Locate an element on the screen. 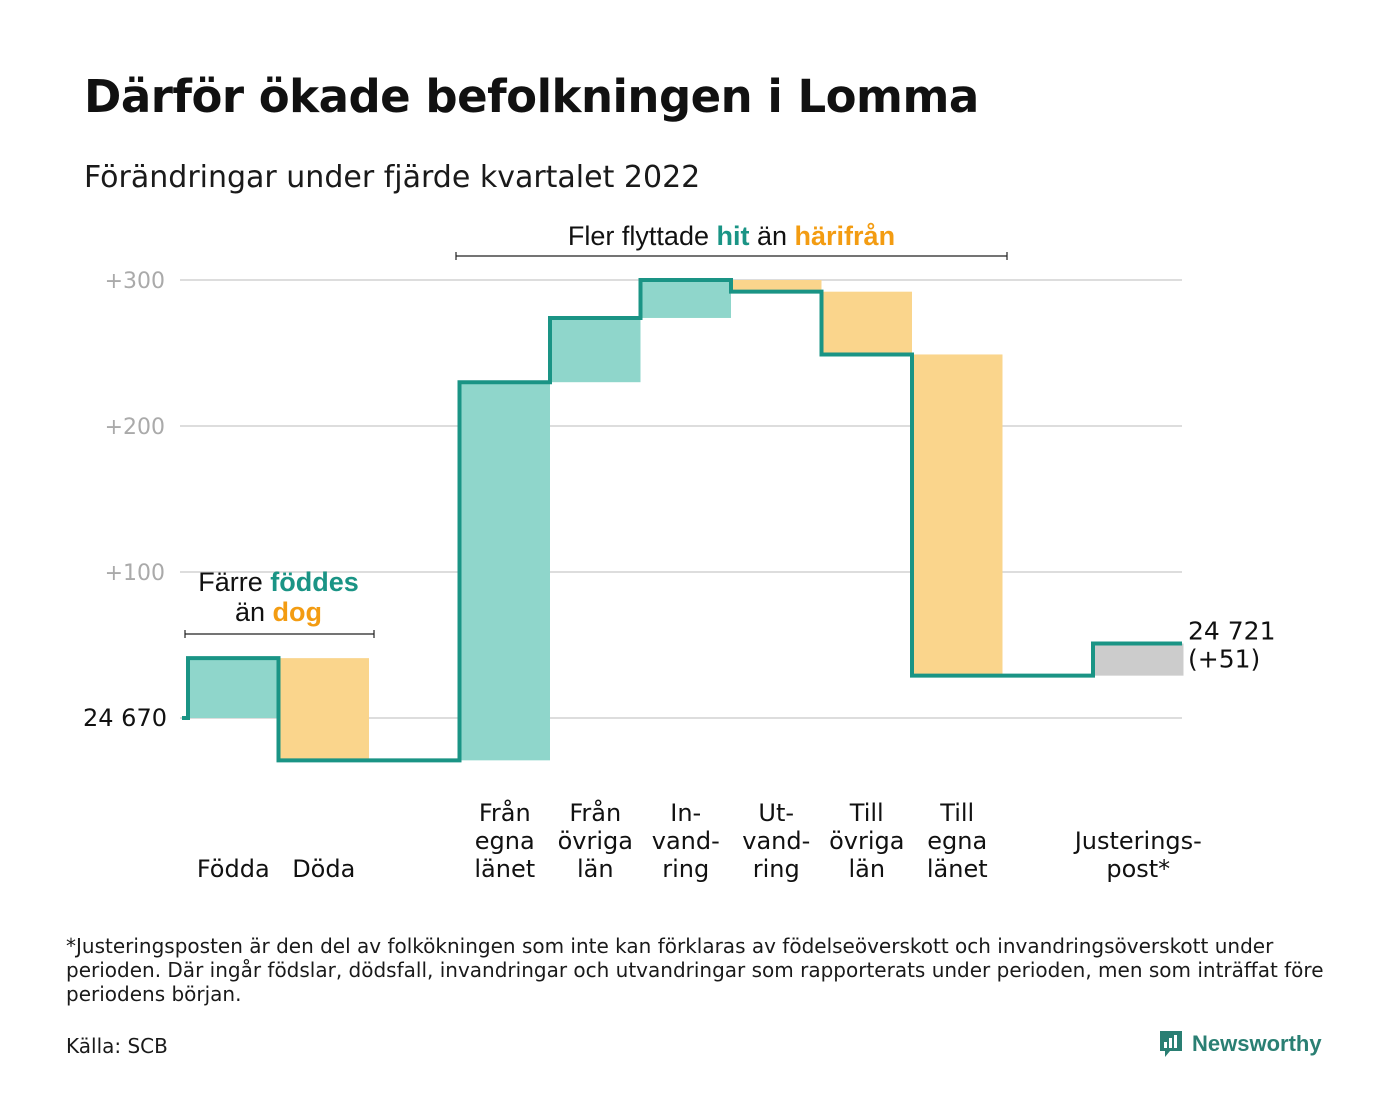 This screenshot has height=1120, width=1400. brand-logo: Newsworthy is located at coordinates (1240, 1044).